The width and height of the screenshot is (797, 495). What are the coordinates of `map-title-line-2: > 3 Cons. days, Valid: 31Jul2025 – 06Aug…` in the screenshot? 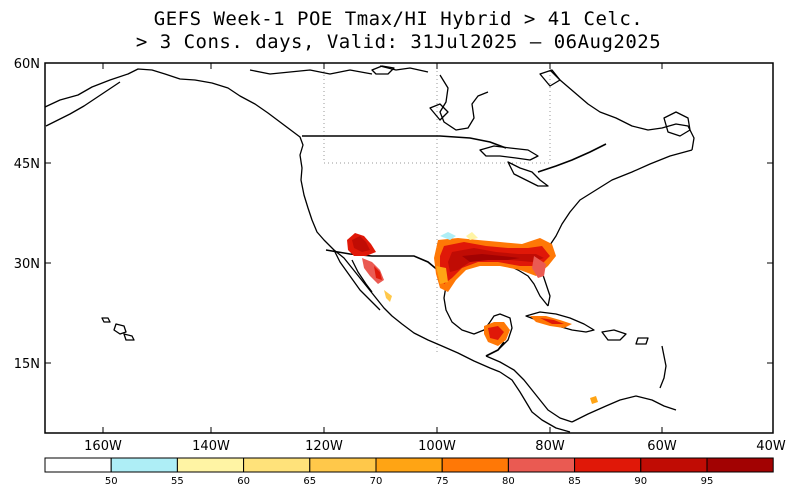 It's located at (398, 42).